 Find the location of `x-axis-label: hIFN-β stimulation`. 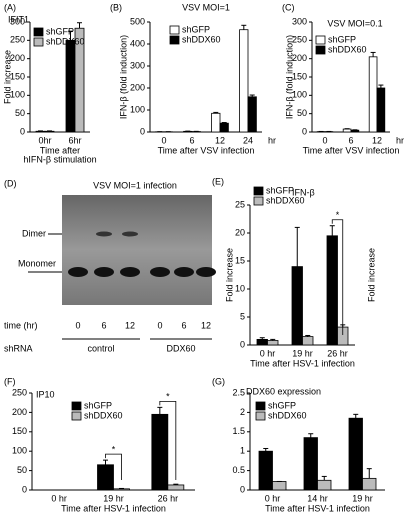

x-axis-label: hIFN-β stimulation is located at coordinates (59, 159).